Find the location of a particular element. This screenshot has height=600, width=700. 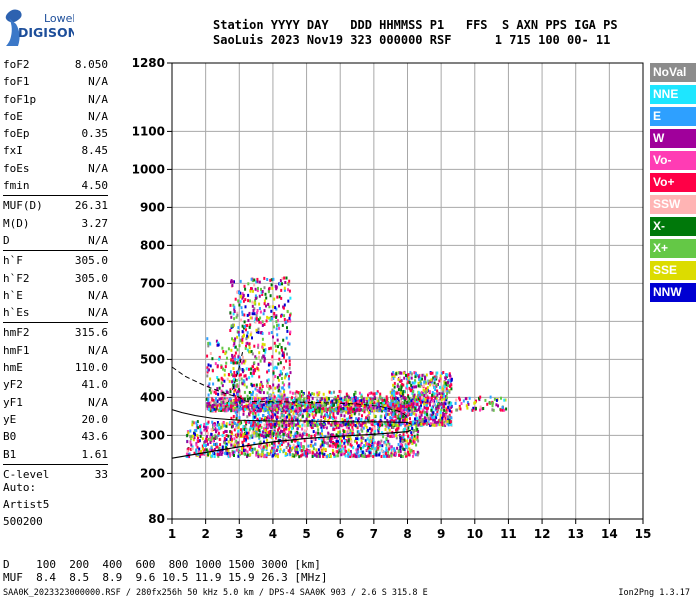

param-name: foEp is located at coordinates (16, 134).